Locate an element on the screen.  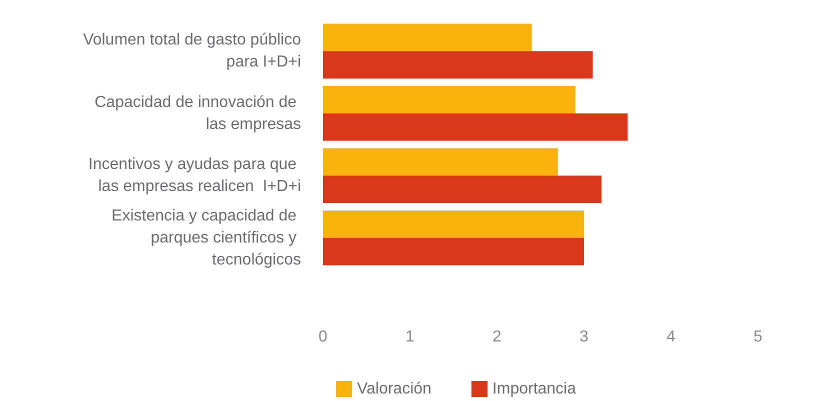
y-tick-label: Existencia y capacidad de parques científicos y tecnológicos is located at coordinates (206, 237).